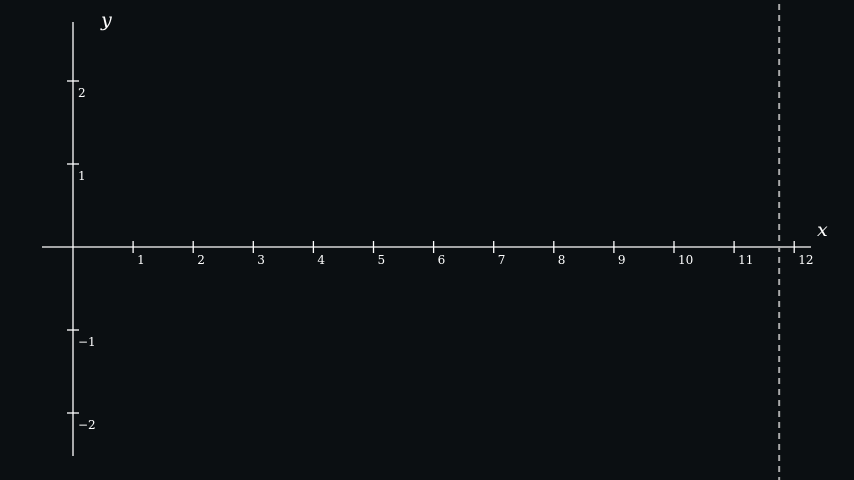 This screenshot has width=854, height=480. What do you see at coordinates (622, 260) in the screenshot?
I see `x-tick-label: 9` at bounding box center [622, 260].